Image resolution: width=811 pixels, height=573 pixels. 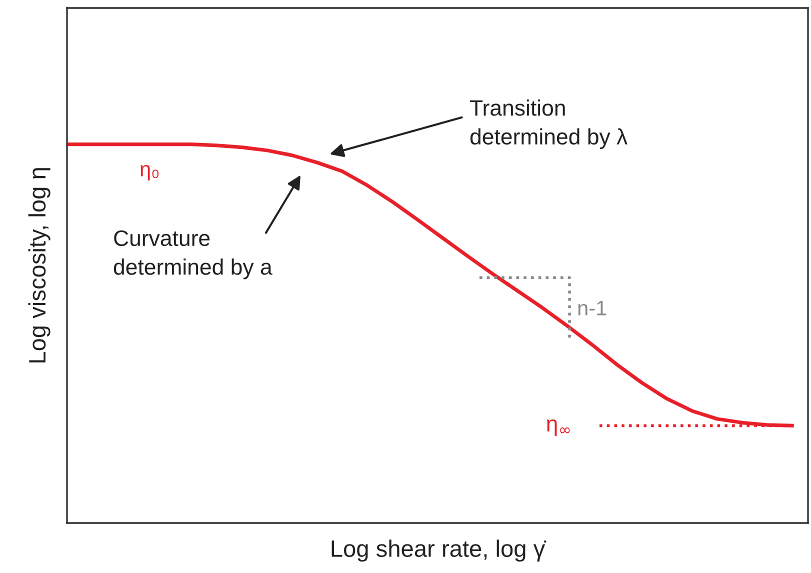 What do you see at coordinates (549, 124) in the screenshot?
I see `annotation: Transition determined by λ` at bounding box center [549, 124].